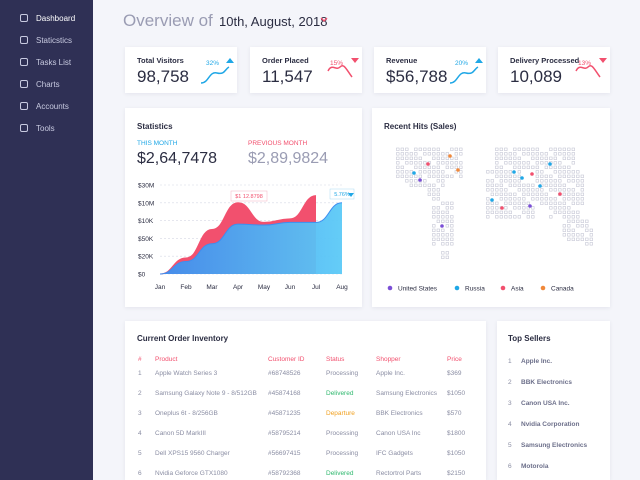 This screenshot has width=640, height=480. Describe the element at coordinates (390, 373) in the screenshot. I see `table-cell: Apple Inc.` at that location.